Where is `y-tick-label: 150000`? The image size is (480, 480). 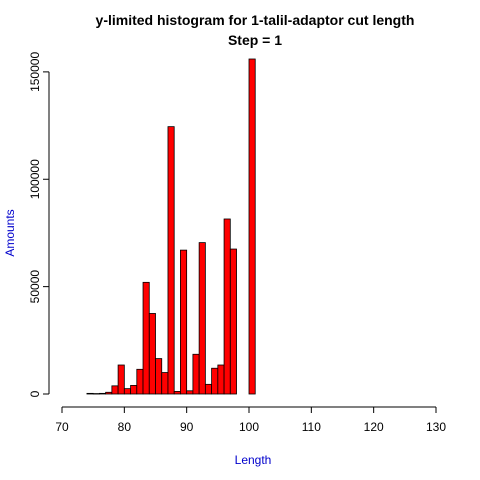
y-tick-label: 150000 is located at coordinates (35, 72).